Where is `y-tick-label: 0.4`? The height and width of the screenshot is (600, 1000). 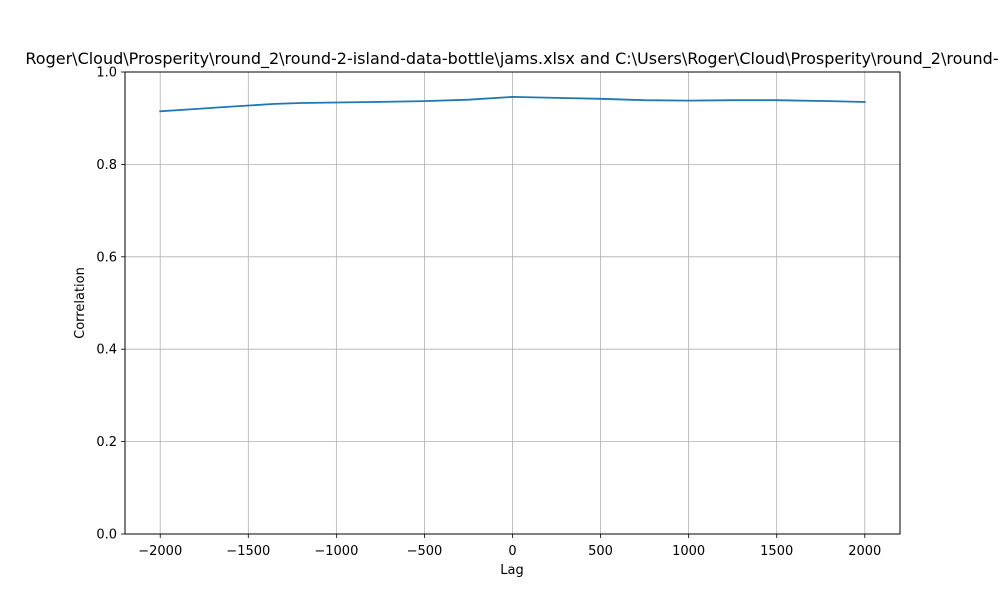 y-tick-label: 0.4 is located at coordinates (106, 350).